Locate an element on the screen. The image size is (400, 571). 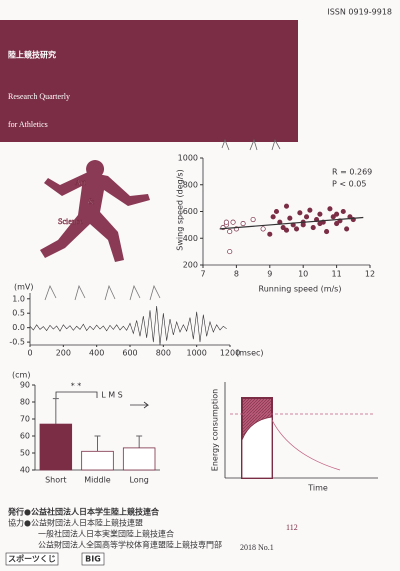
y-tick-label: 50 is located at coordinates (25, 453).